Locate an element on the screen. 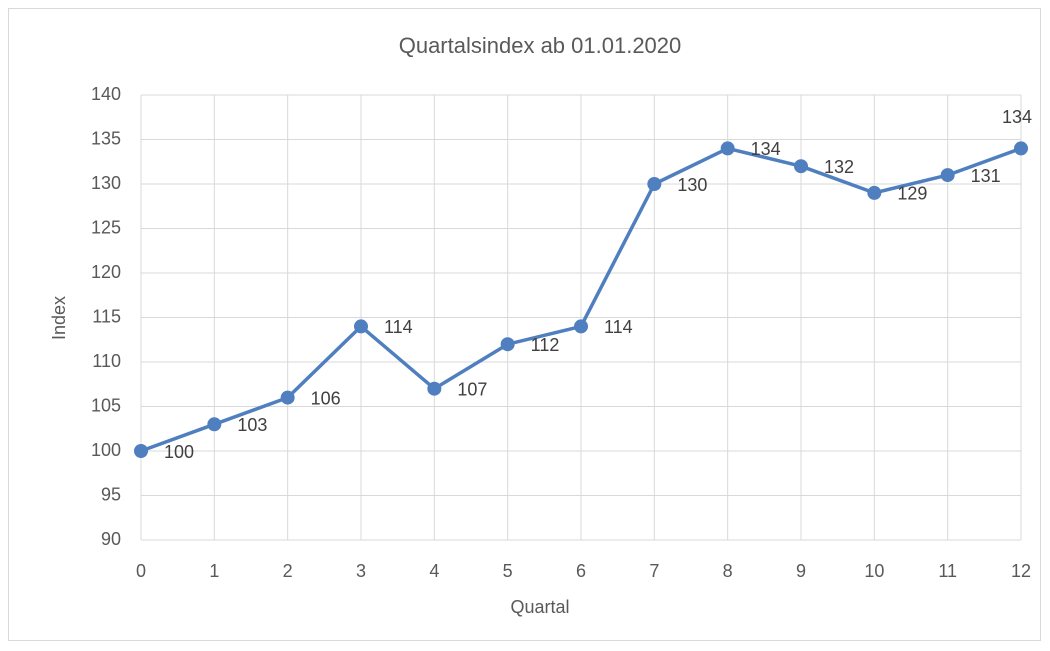 Image resolution: width=1050 pixels, height=651 pixels. data-label: 132 is located at coordinates (839, 167).